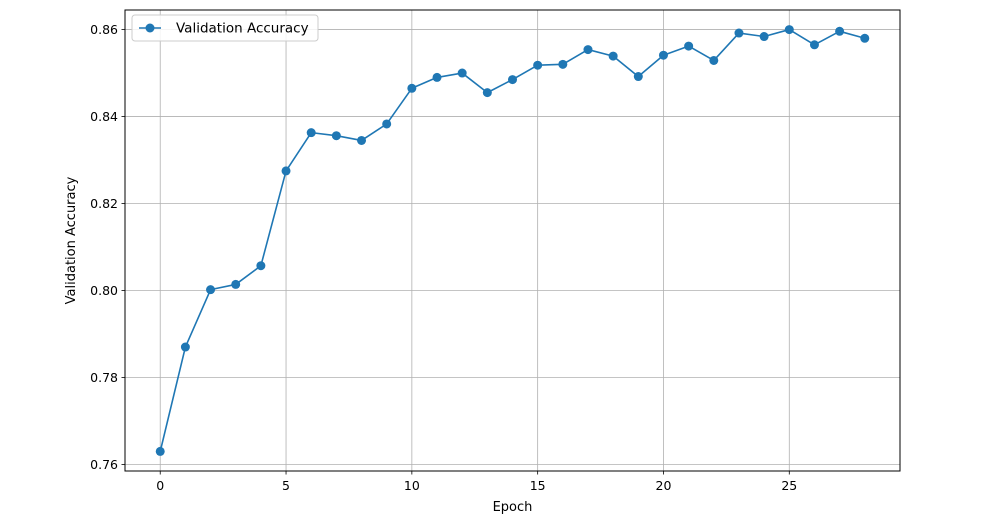 The width and height of the screenshot is (1000, 521). Describe the element at coordinates (242, 29) in the screenshot. I see `legend-label: Validation Accuracy` at that location.